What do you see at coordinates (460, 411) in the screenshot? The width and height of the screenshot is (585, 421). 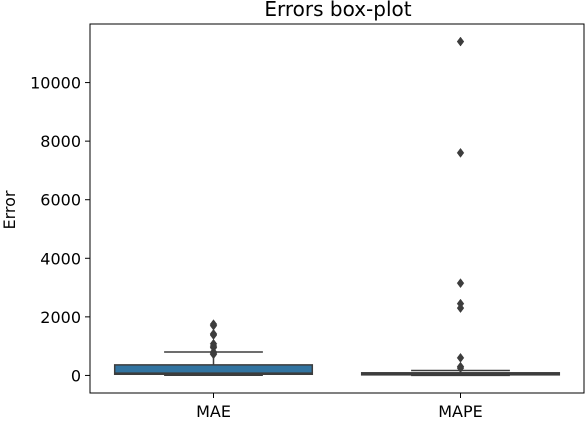 I see `x-tick-label: MAPE` at bounding box center [460, 411].